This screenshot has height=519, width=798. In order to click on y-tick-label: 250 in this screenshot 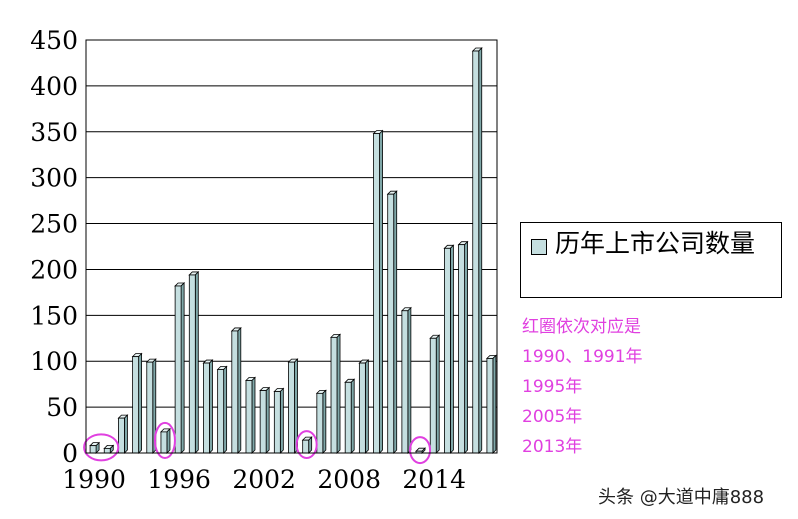, I will do `click(54, 224)`.